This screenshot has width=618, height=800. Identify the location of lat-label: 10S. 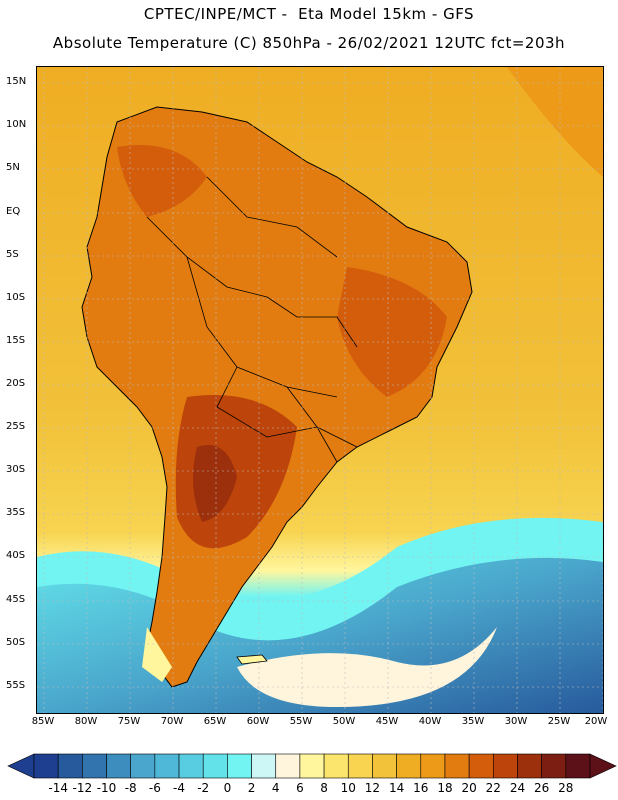
(16, 297).